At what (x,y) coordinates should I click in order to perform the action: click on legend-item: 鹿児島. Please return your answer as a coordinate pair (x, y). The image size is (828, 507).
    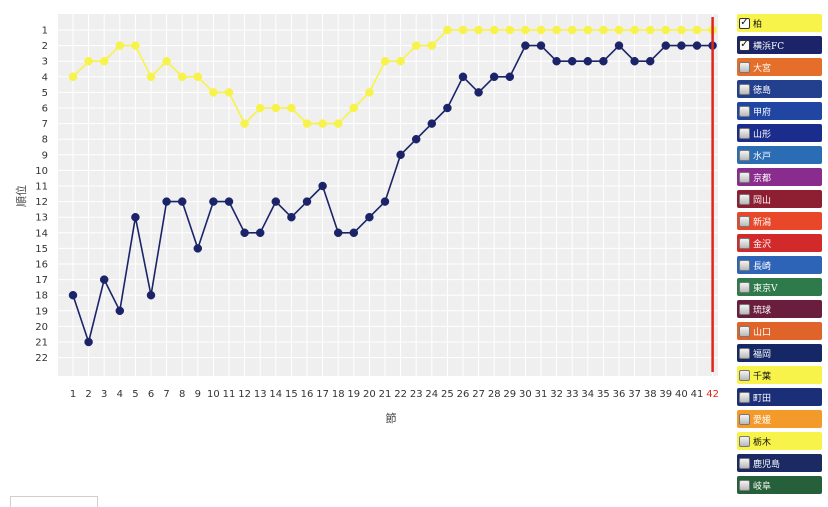
    Looking at the image, I should click on (779, 463).